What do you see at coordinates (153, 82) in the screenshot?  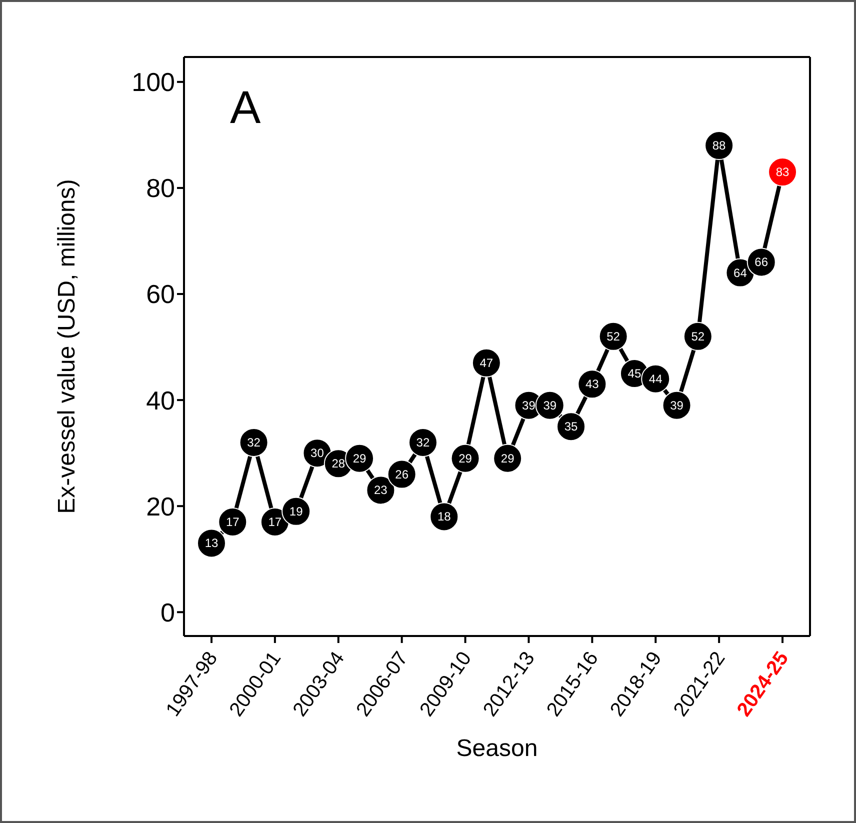 I see `y-tick-label: 100` at bounding box center [153, 82].